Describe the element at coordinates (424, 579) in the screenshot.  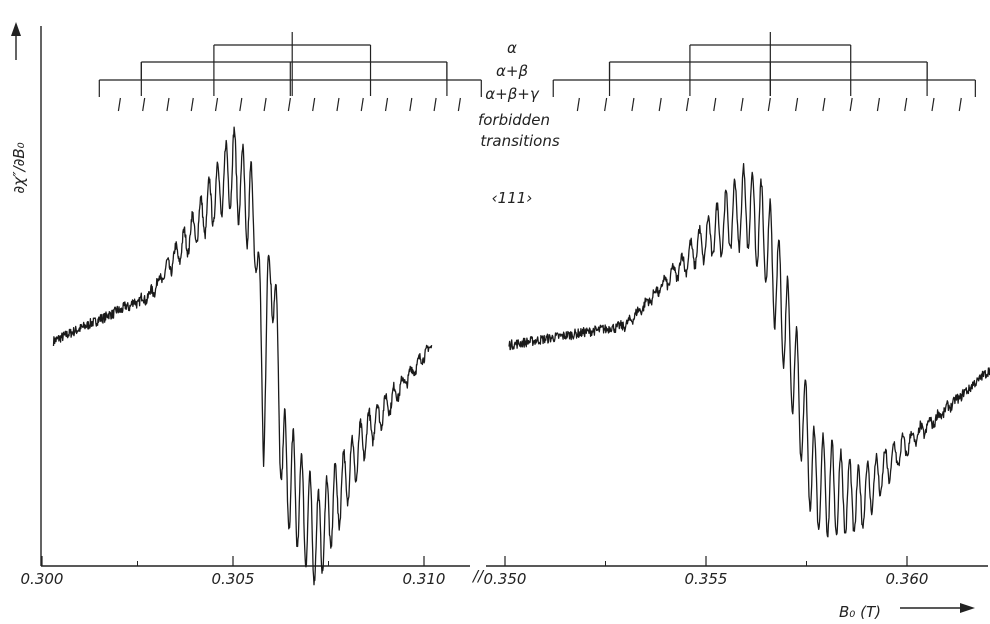
I see `x-tick-label-2: 0.310` at that location.